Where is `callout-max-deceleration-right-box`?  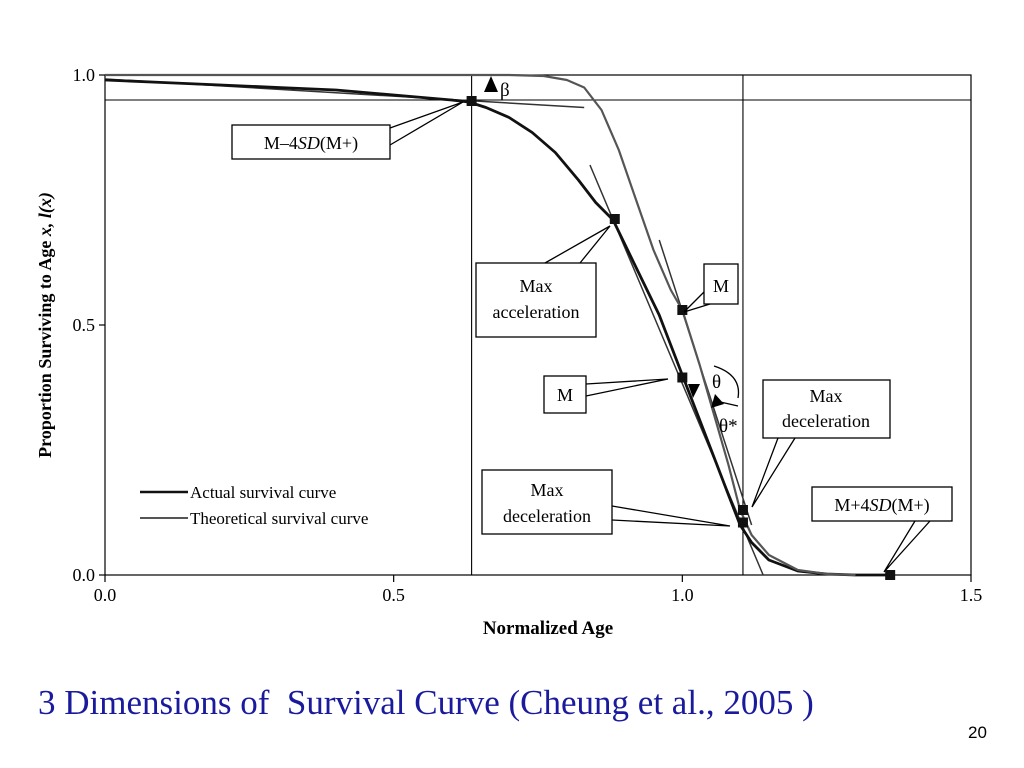 callout-max-deceleration-right-box is located at coordinates (826, 409).